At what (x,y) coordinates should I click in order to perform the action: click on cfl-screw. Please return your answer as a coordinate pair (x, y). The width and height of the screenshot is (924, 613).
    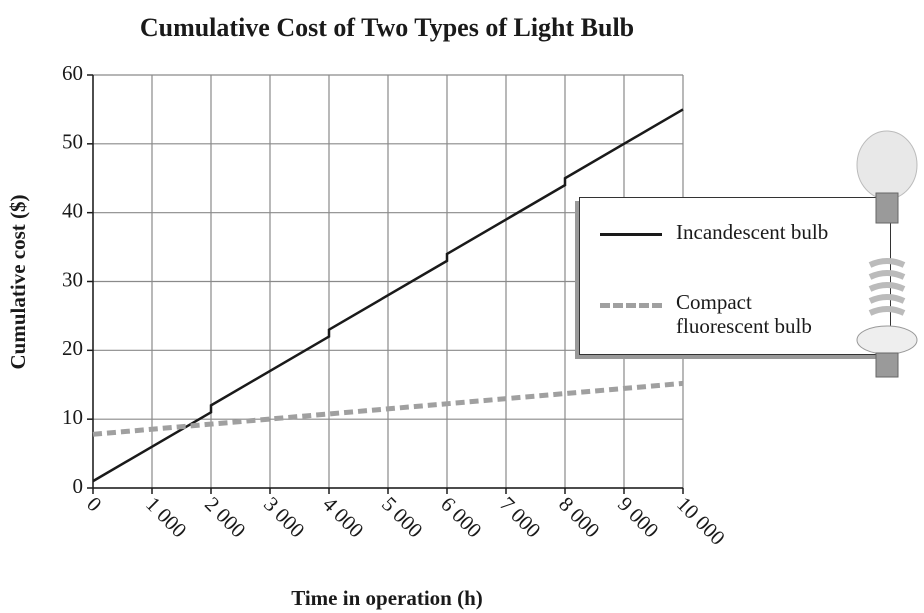
    Looking at the image, I should click on (887, 365).